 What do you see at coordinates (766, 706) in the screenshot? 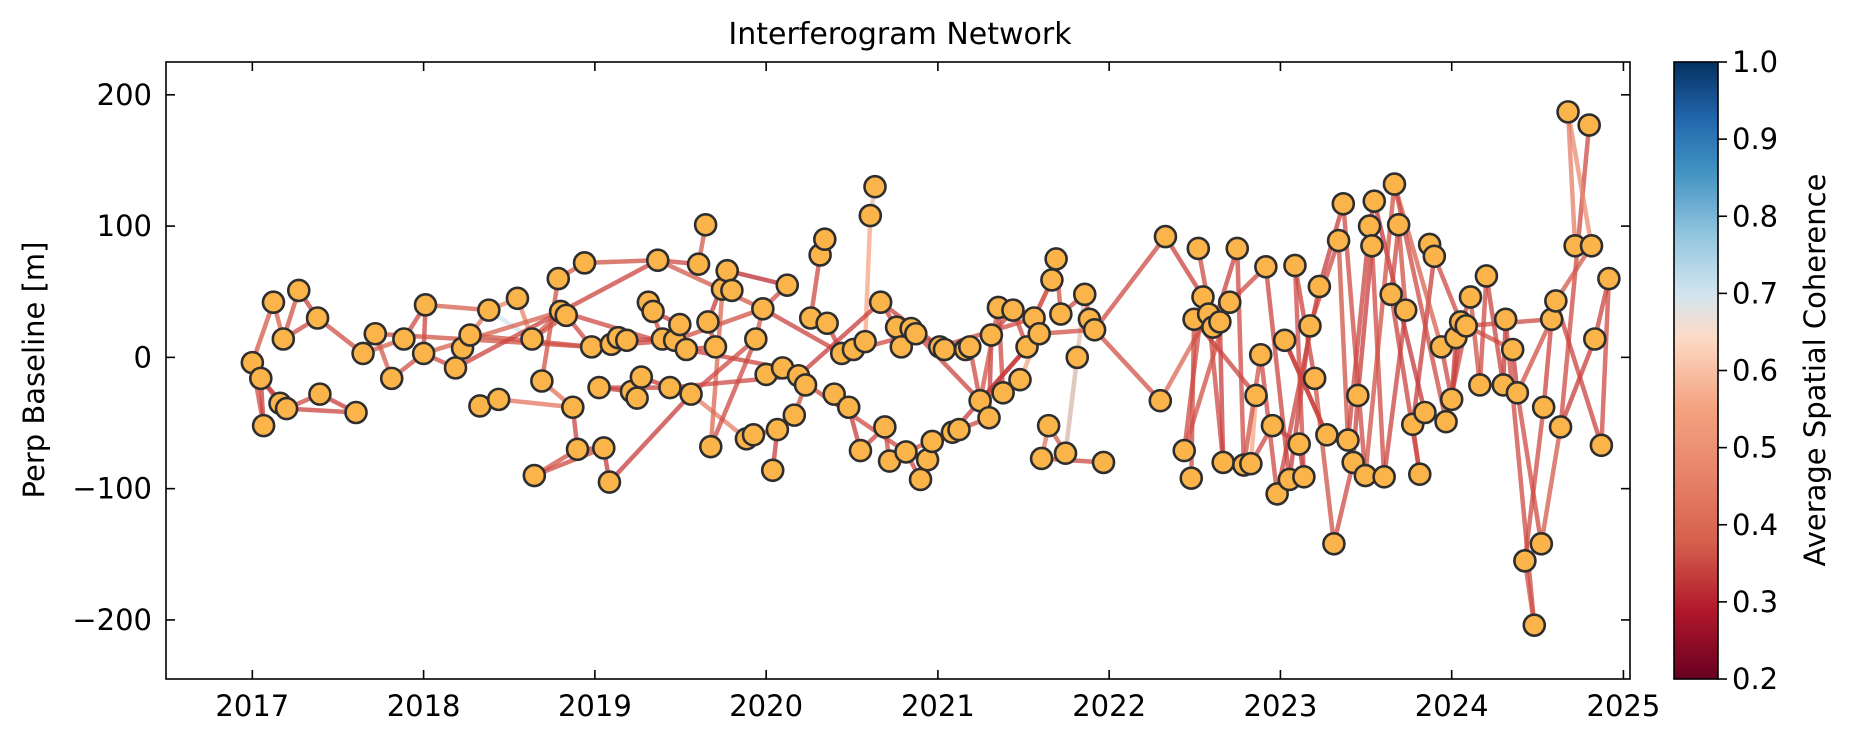
I see `x-tick-label: 2020` at bounding box center [766, 706].